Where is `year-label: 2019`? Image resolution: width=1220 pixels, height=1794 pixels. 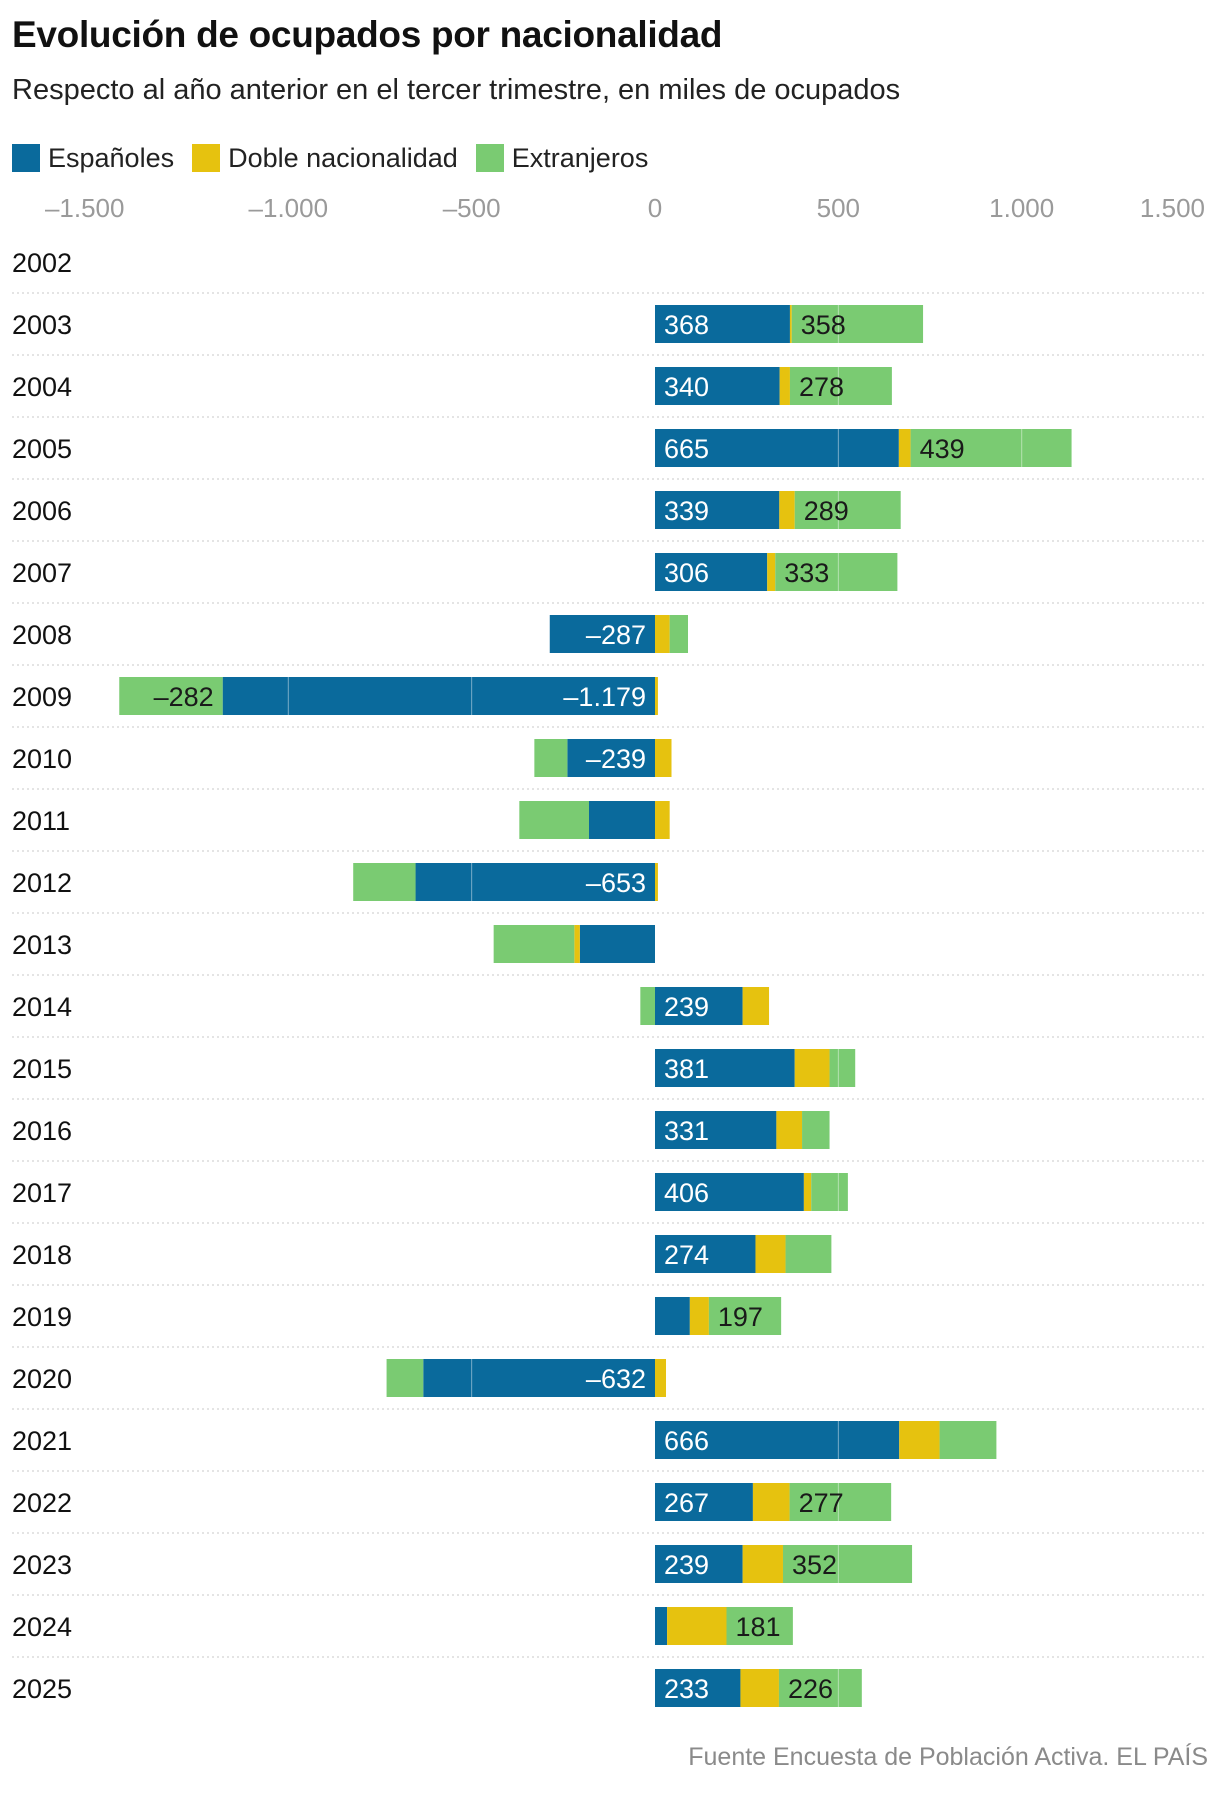 year-label: 2019 is located at coordinates (42, 1317).